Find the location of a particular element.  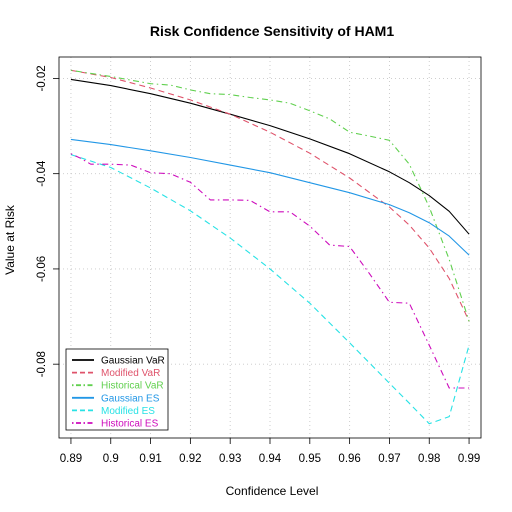

x-axis-label: Confidence Level is located at coordinates (272, 491).